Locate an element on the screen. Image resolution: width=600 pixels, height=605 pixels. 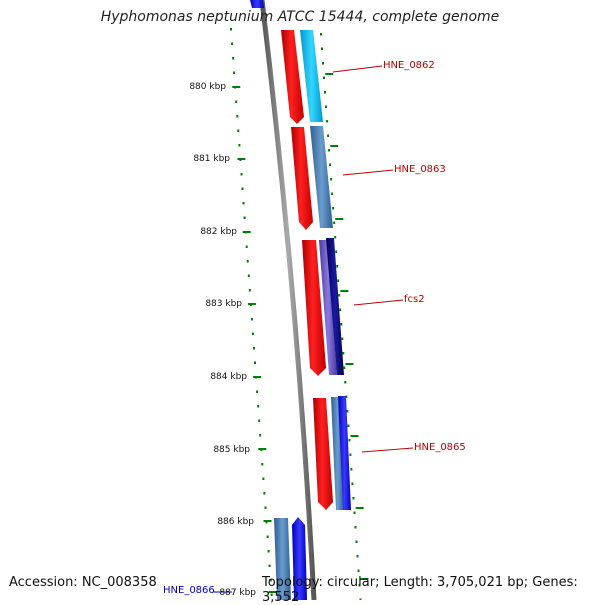
gene-label-fcs2: fcs2 is located at coordinates (414, 299).